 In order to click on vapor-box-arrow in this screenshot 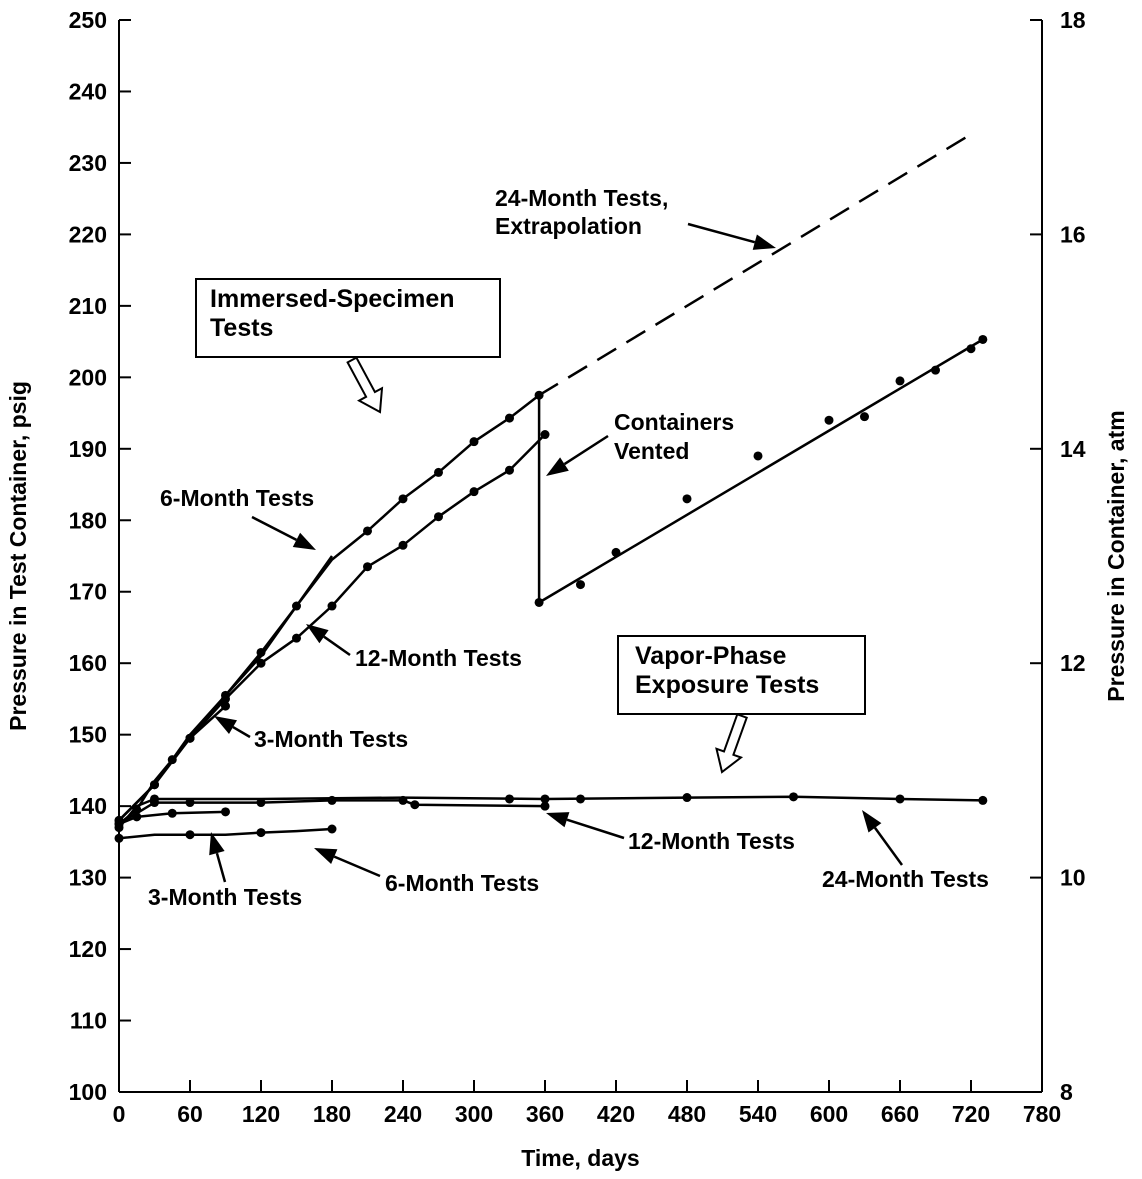, I will do `click(731, 743)`.